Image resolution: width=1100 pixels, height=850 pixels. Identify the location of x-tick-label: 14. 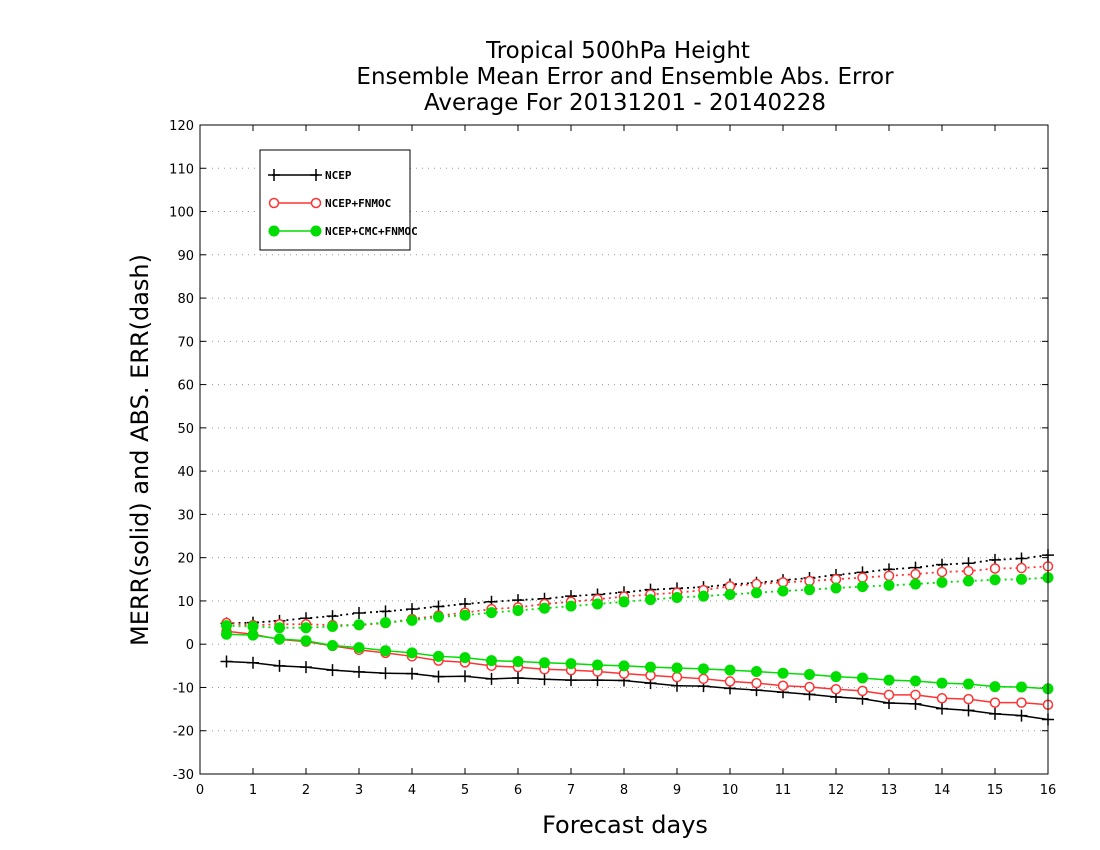
(942, 790).